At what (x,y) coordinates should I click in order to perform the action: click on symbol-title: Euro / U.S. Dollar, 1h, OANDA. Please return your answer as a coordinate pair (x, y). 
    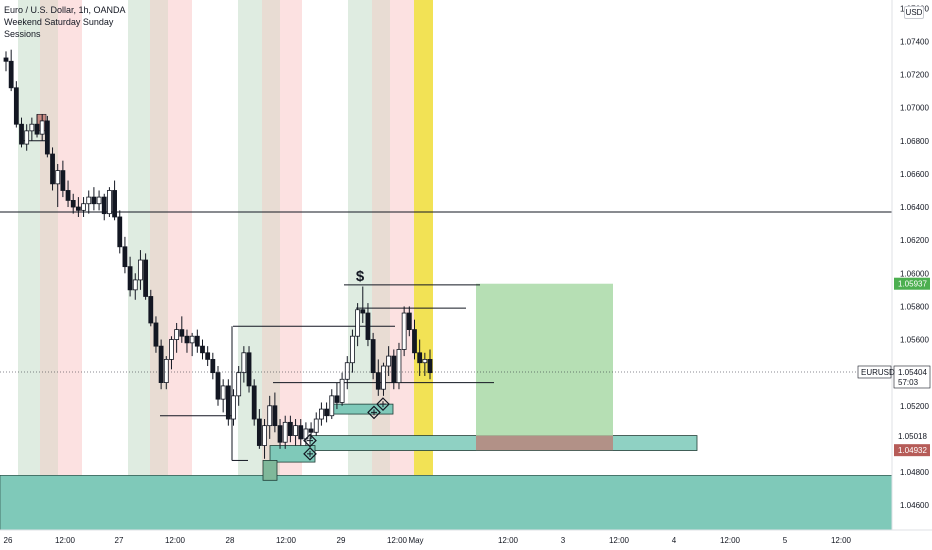
    Looking at the image, I should click on (65, 10).